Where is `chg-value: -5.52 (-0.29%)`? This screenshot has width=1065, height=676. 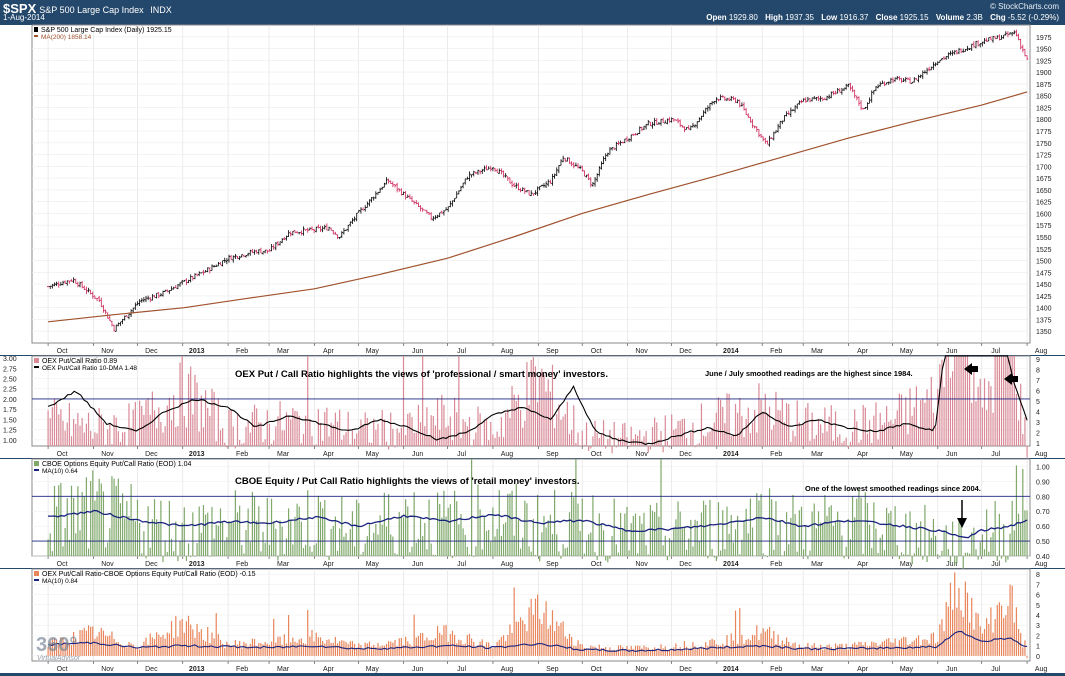
chg-value: -5.52 (-0.29%) is located at coordinates (1033, 17).